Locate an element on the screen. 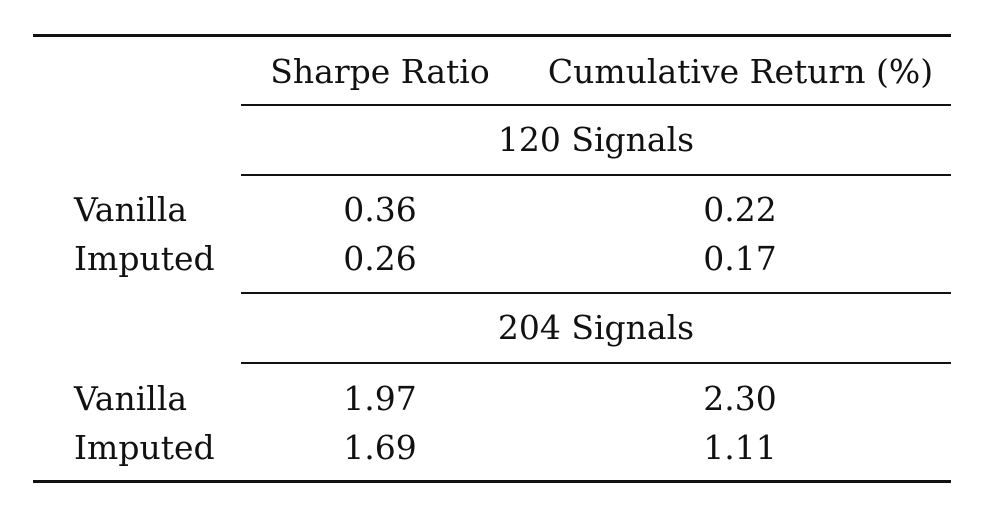 This screenshot has height=505, width=993. cell-cumulative-return: 0.17 is located at coordinates (740, 258).